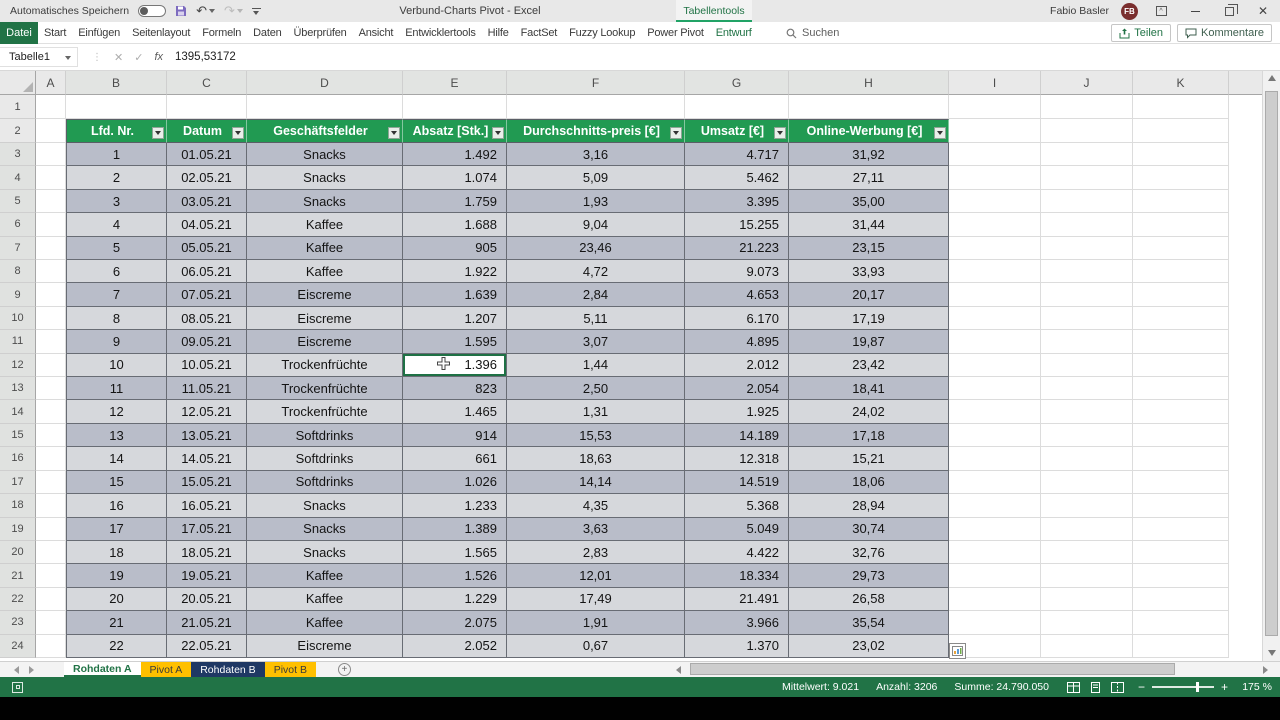 This screenshot has width=1280, height=720. I want to click on cell-I20, so click(995, 552).